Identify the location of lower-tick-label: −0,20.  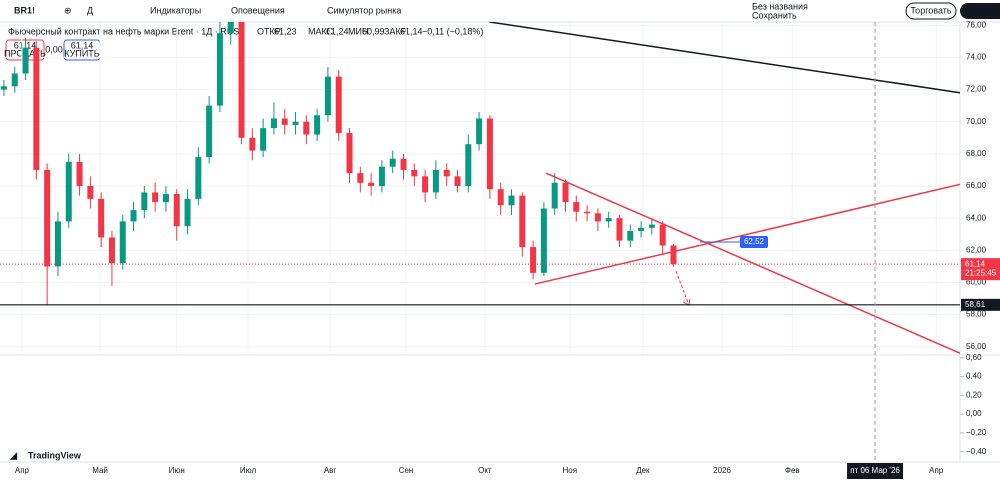
(976, 432).